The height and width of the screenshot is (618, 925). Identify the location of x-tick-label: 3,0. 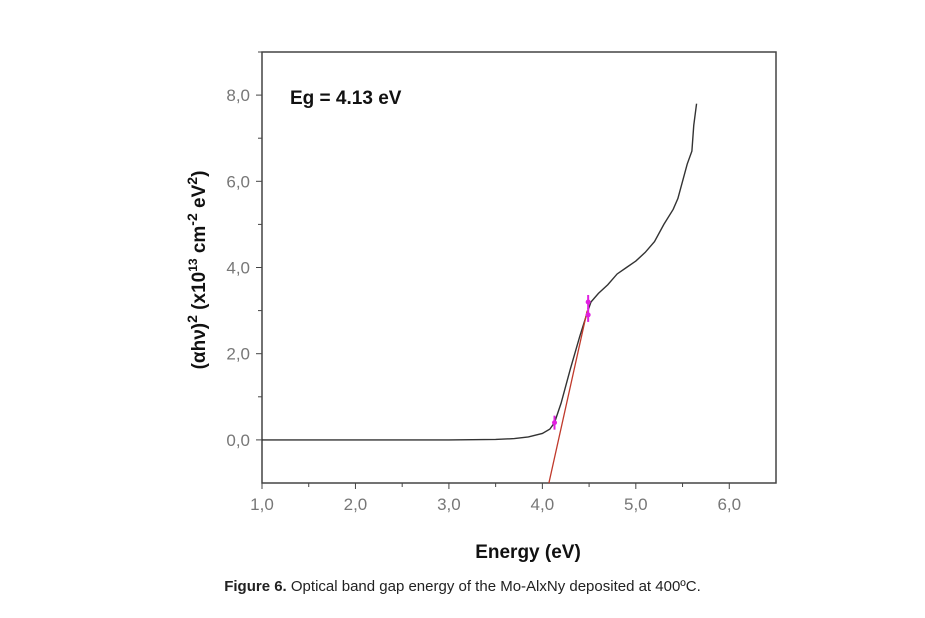
(449, 504).